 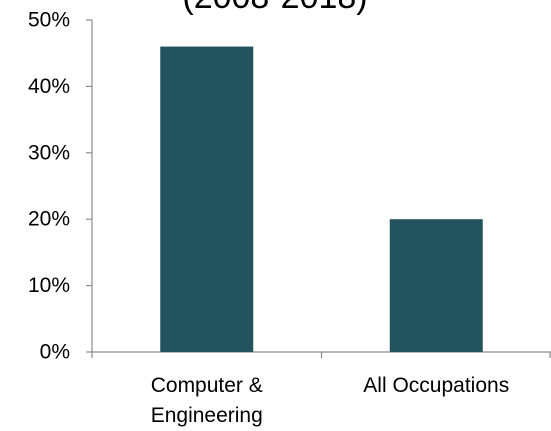 I want to click on x-category-label: All Occupations, so click(x=436, y=385).